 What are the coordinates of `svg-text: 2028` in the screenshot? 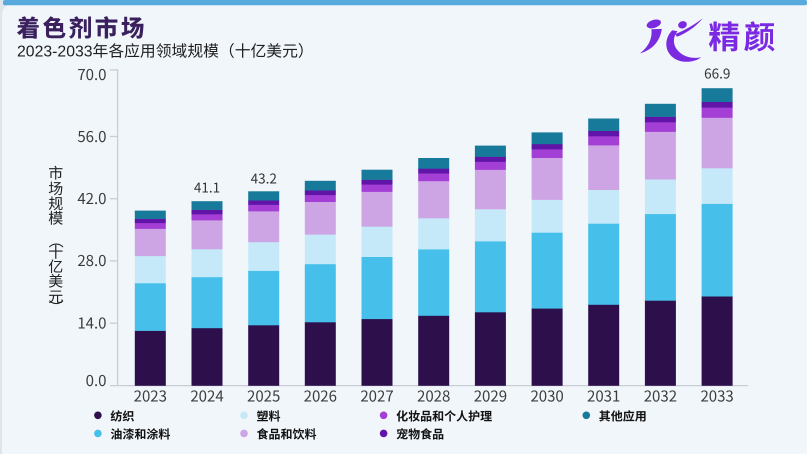 It's located at (433, 396).